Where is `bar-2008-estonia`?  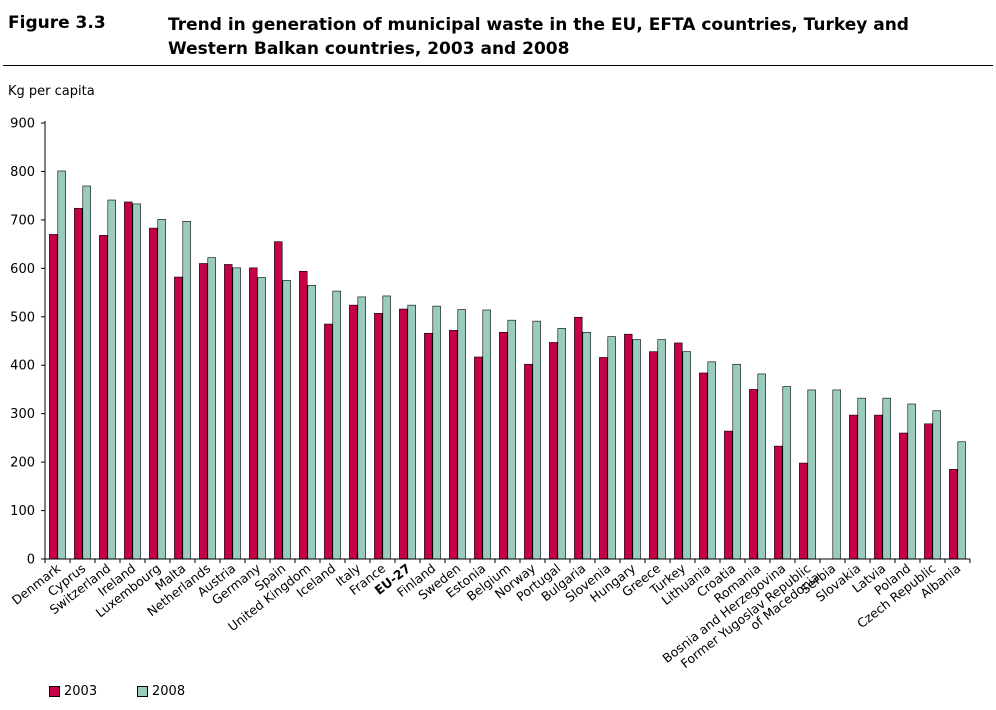
bar-2008-estonia is located at coordinates (486, 434).